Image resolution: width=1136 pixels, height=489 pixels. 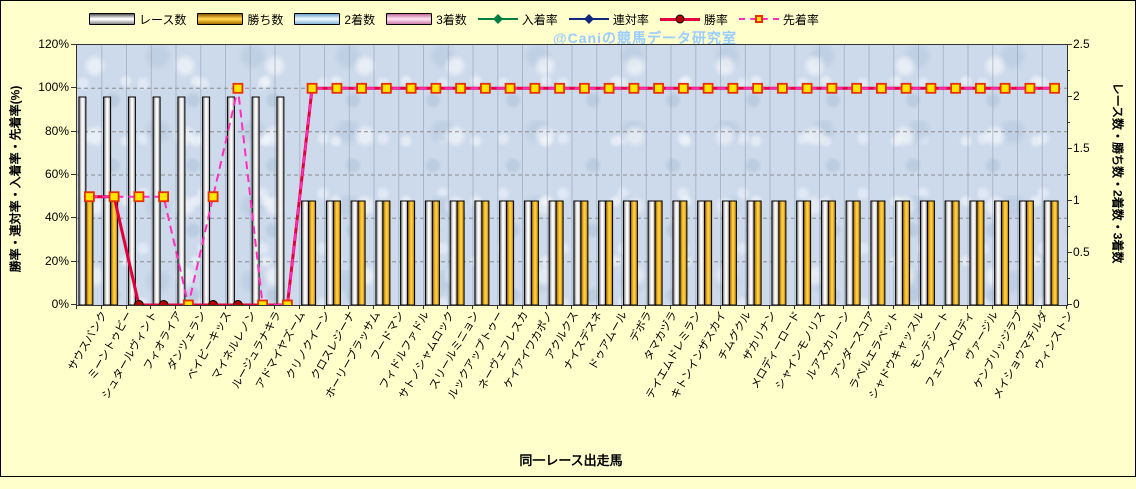 What do you see at coordinates (1076, 304) in the screenshot?
I see `y-right-tick-label: 0` at bounding box center [1076, 304].